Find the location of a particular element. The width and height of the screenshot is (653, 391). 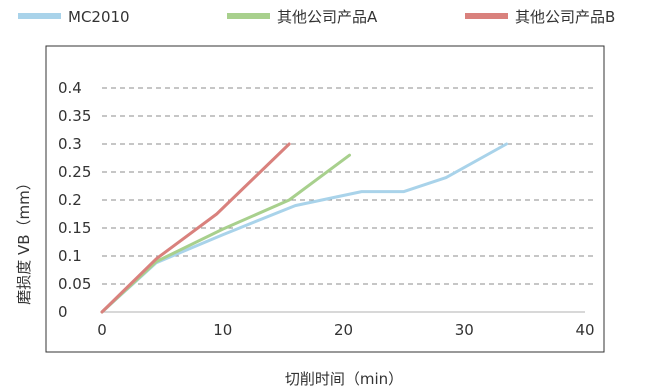

y-tick-label: 0.35 is located at coordinates (74, 116).